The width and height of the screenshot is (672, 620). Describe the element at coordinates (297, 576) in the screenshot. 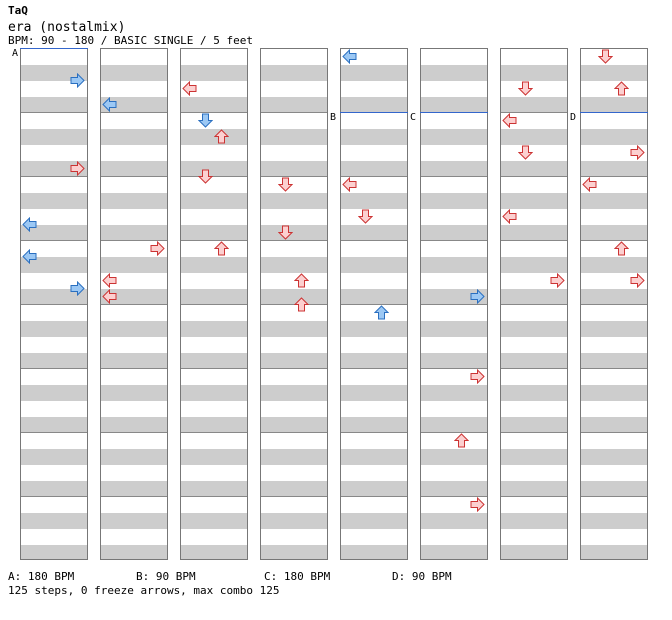

I see `bpm-legend-c: C: 180 BPM` at that location.